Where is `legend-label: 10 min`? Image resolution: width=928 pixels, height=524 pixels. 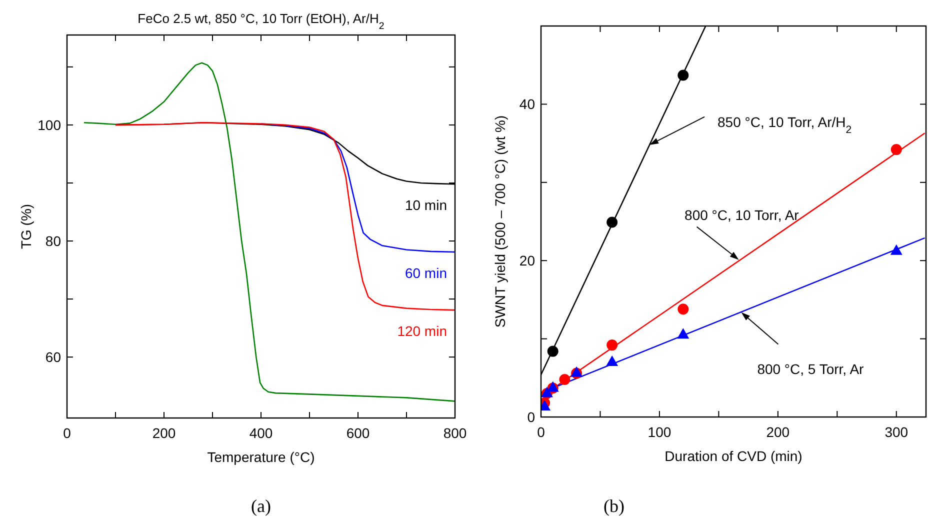 legend-label: 10 min is located at coordinates (425, 205).